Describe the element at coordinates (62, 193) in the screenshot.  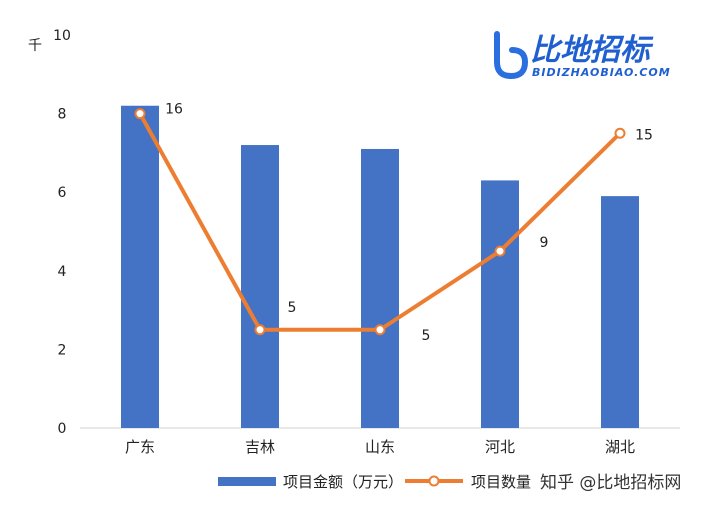
I see `y-tick-label: 6` at that location.